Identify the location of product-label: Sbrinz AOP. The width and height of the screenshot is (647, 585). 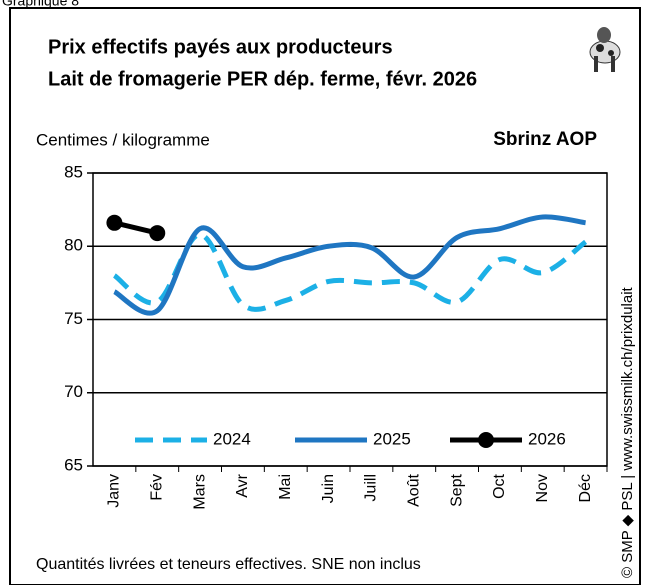
(545, 139).